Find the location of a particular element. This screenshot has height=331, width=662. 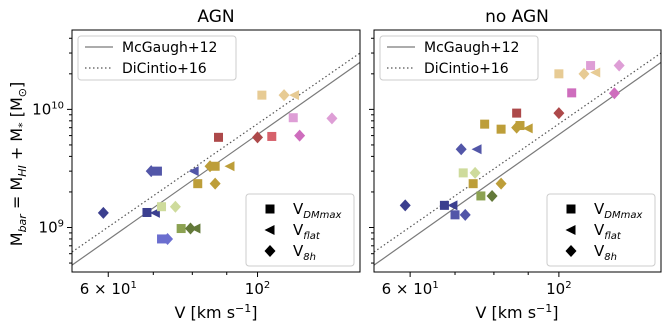

y-axis-label: Mbar = MHI + M* [M⊙] is located at coordinates (18, 164).